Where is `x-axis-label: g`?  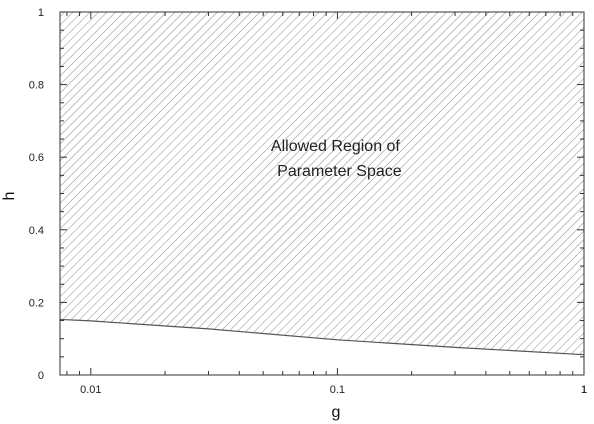 x-axis-label: g is located at coordinates (336, 412).